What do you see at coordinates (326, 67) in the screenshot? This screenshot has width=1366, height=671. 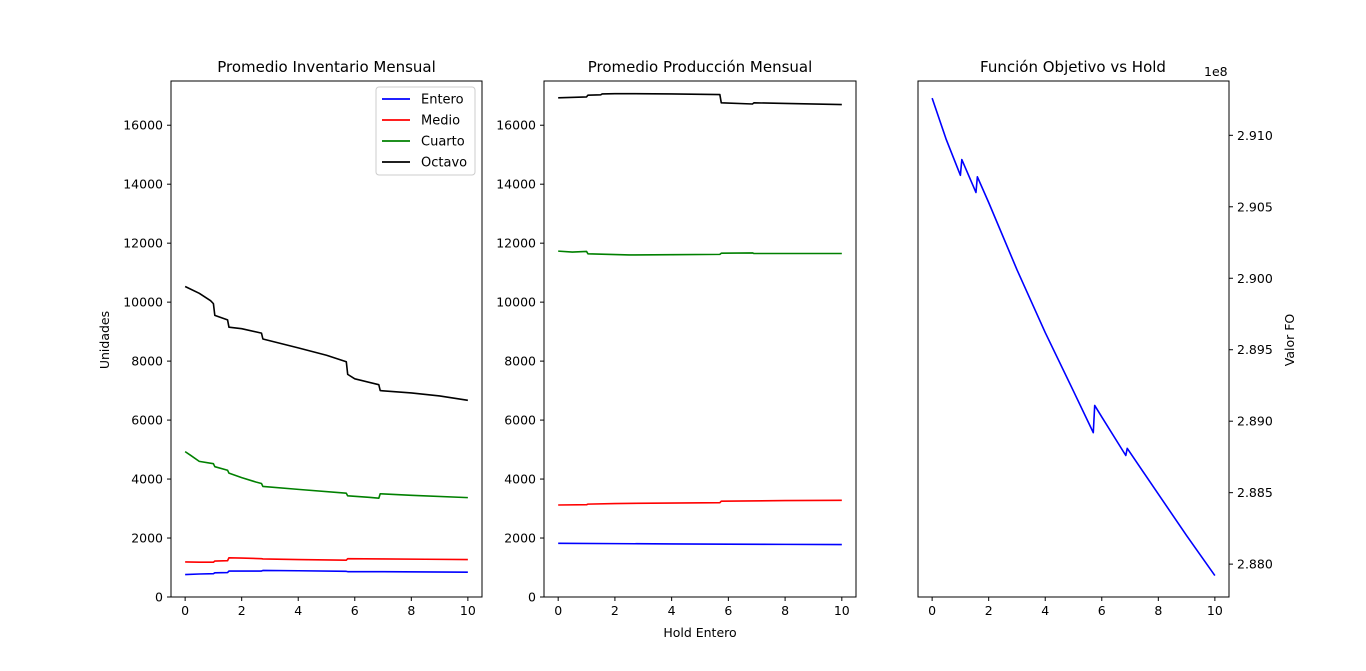 I see `chart-title-inventario: Promedio Inventario Mensual` at bounding box center [326, 67].